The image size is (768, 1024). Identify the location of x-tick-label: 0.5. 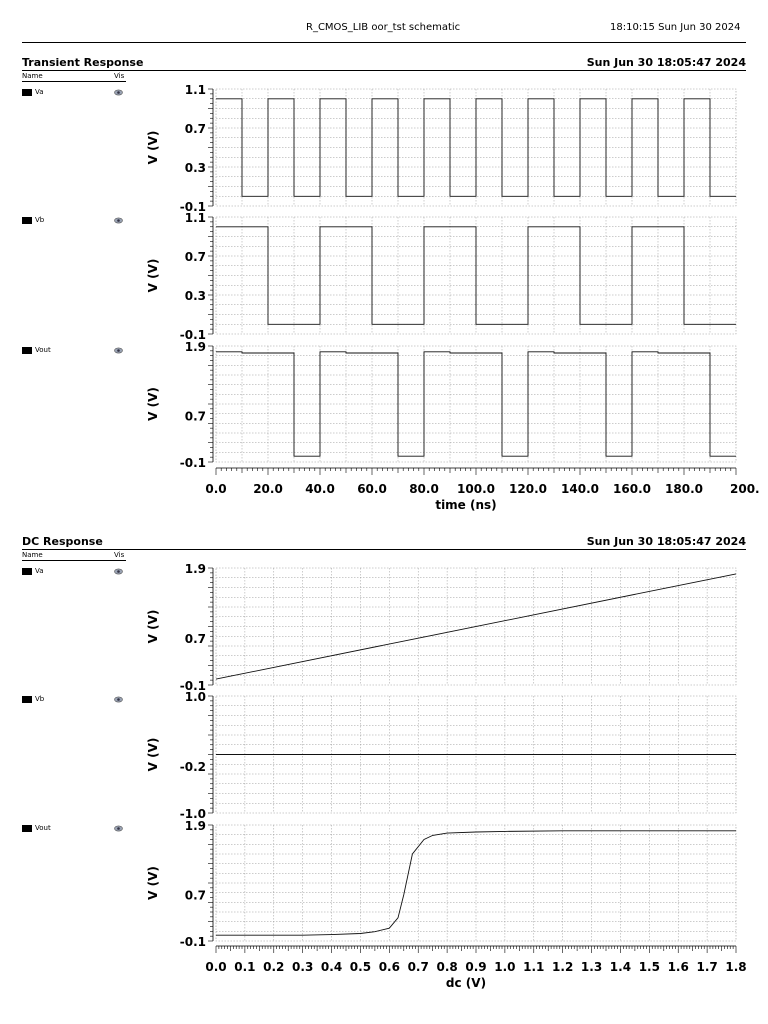
(360, 967).